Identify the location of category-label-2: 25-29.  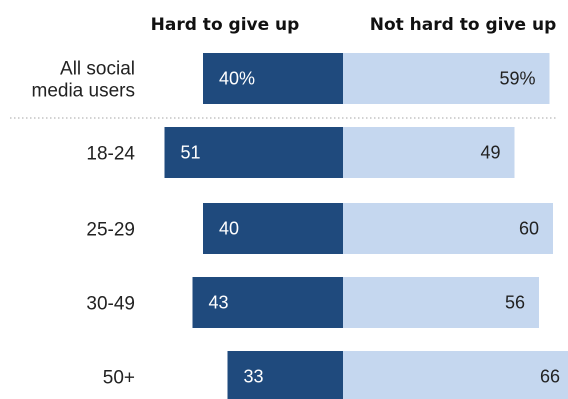
(110, 230).